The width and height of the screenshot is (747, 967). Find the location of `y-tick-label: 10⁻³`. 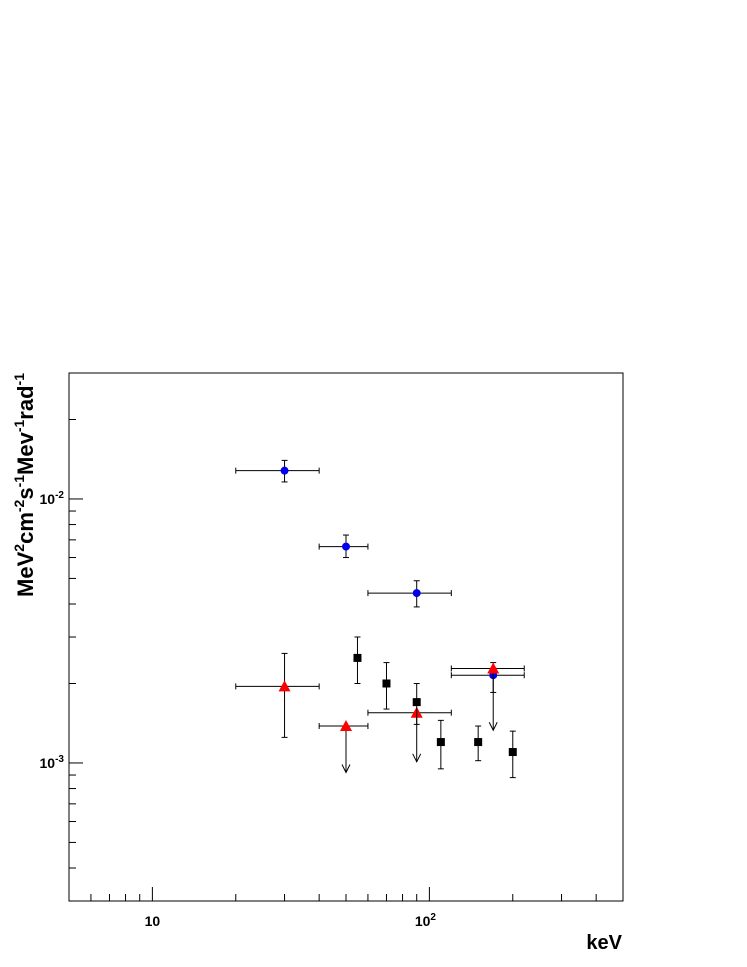

y-tick-label: 10⁻³ is located at coordinates (52, 762).